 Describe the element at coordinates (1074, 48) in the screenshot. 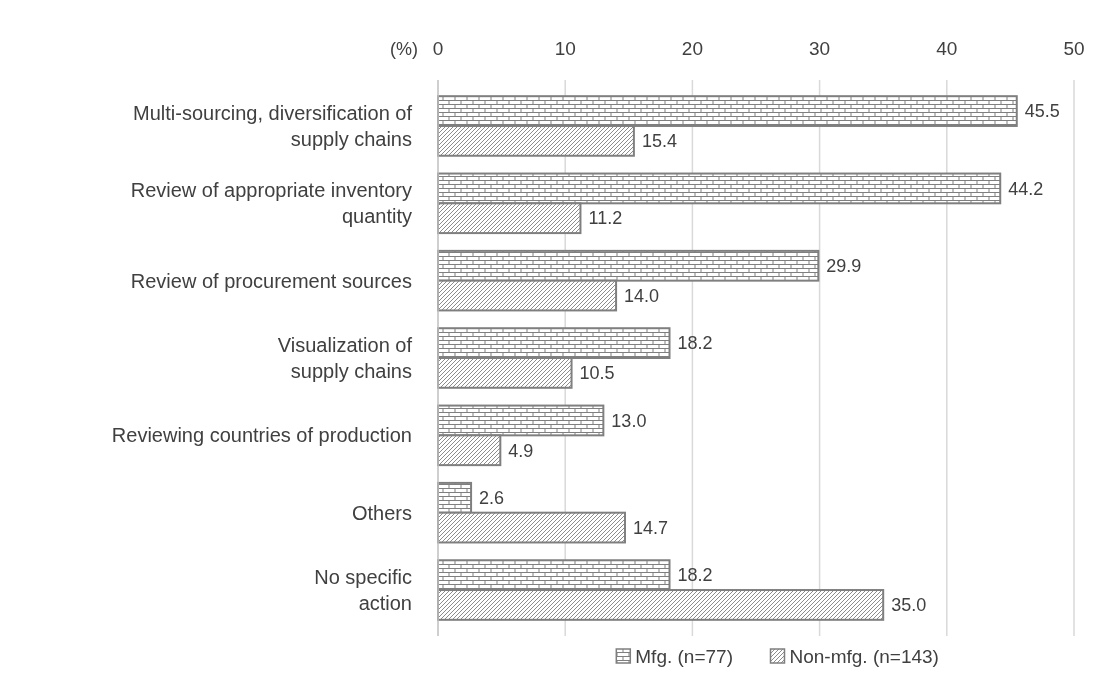

I see `x-tick-label: 50` at that location.